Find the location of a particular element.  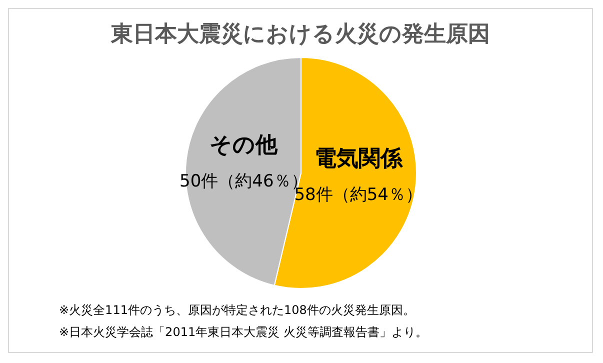

chart-title: 東日本大震災における火災の発生原因 is located at coordinates (300, 35).